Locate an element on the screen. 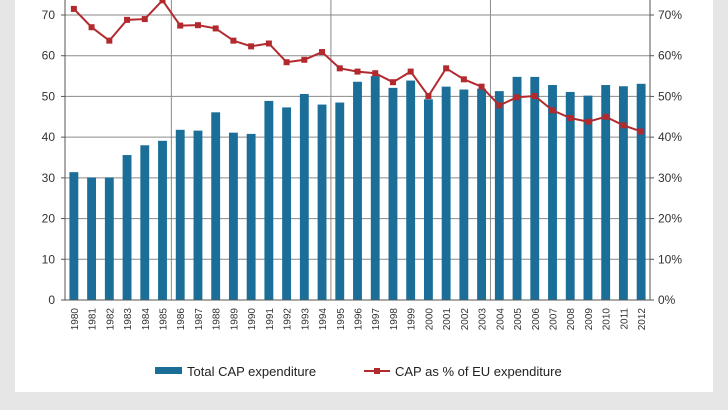  point-1982 is located at coordinates (109, 40).